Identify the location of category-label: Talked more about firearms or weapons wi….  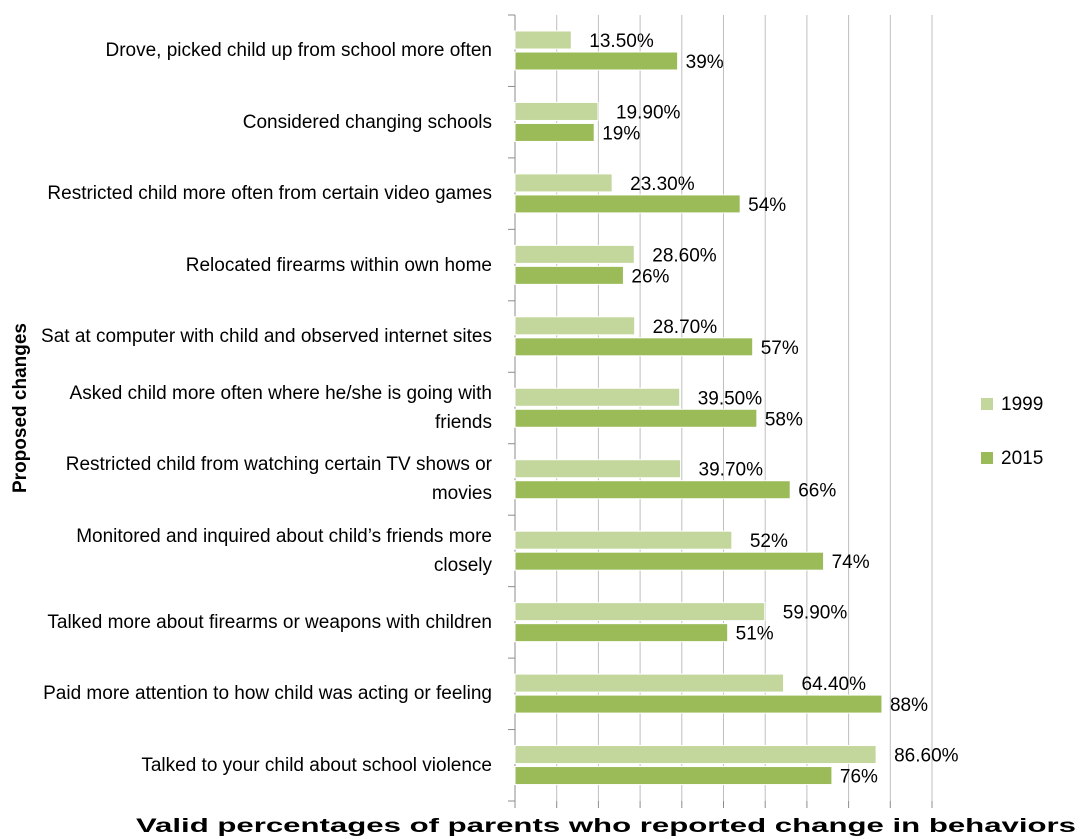
(269, 622).